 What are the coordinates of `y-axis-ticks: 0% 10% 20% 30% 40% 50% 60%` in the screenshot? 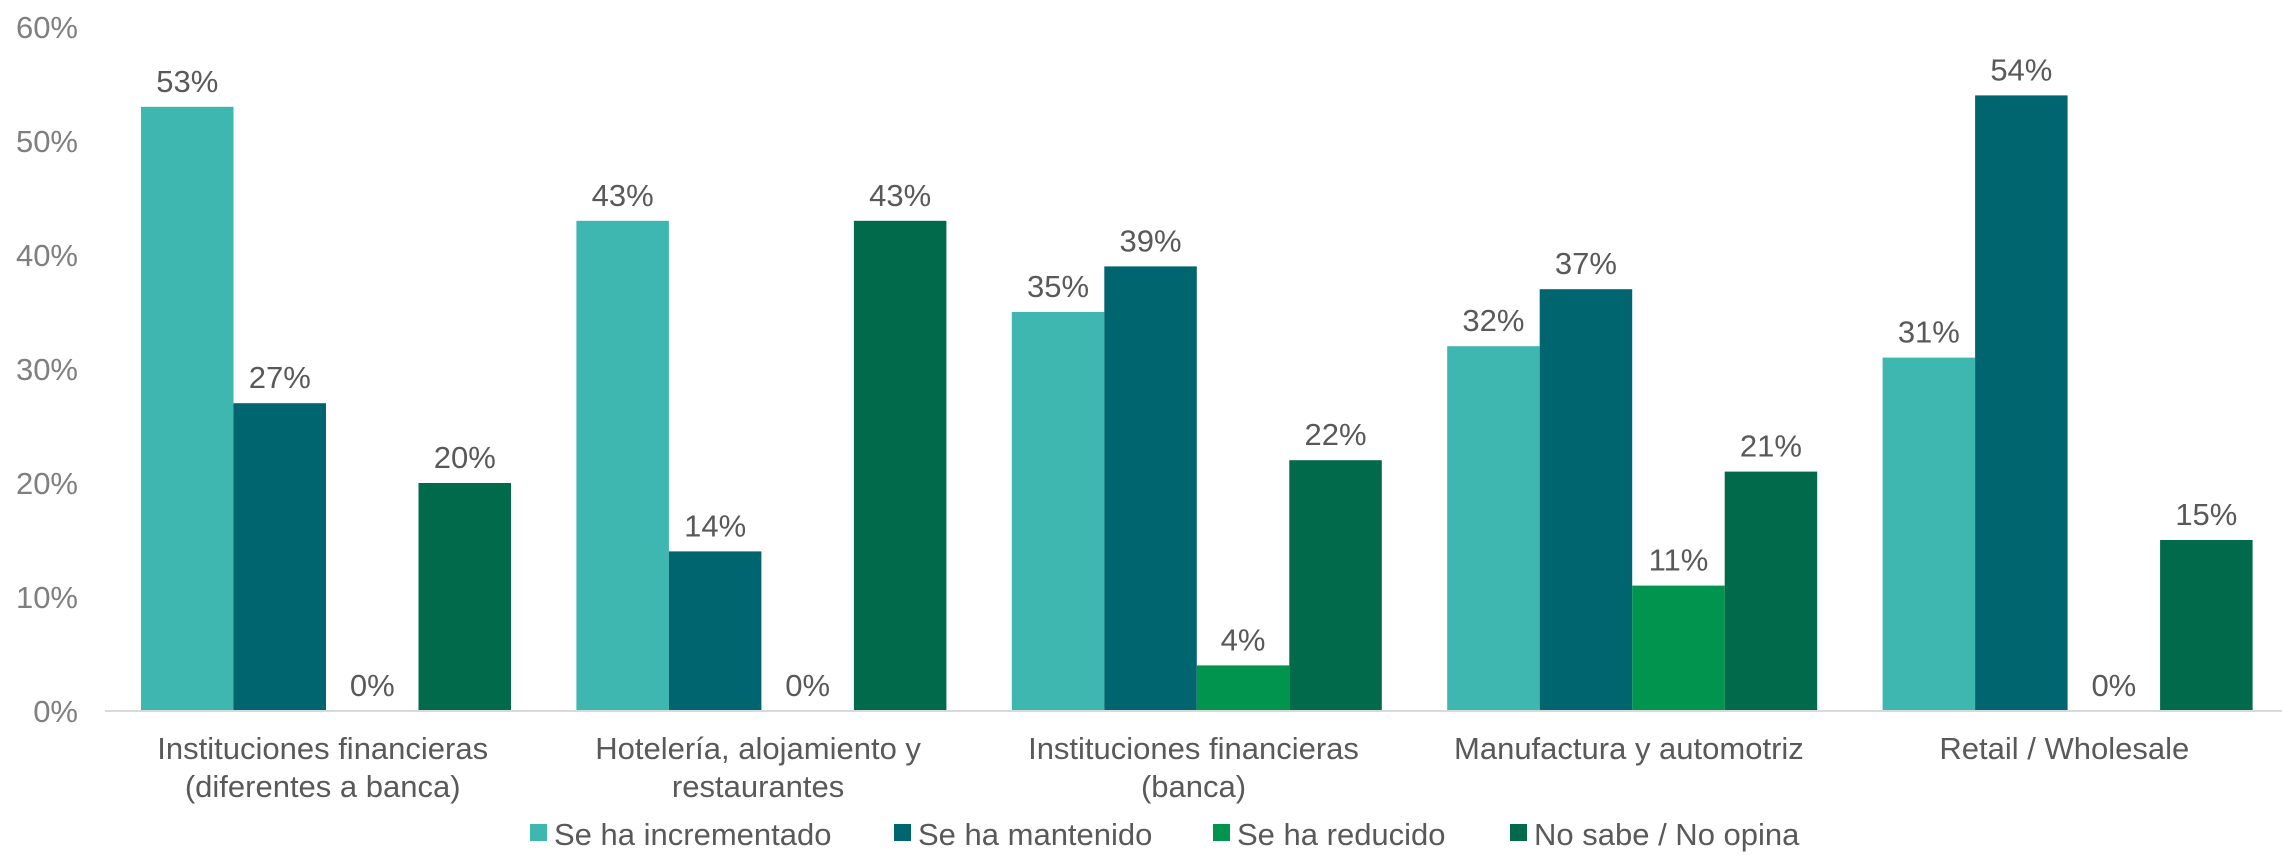 It's located at (47, 369).